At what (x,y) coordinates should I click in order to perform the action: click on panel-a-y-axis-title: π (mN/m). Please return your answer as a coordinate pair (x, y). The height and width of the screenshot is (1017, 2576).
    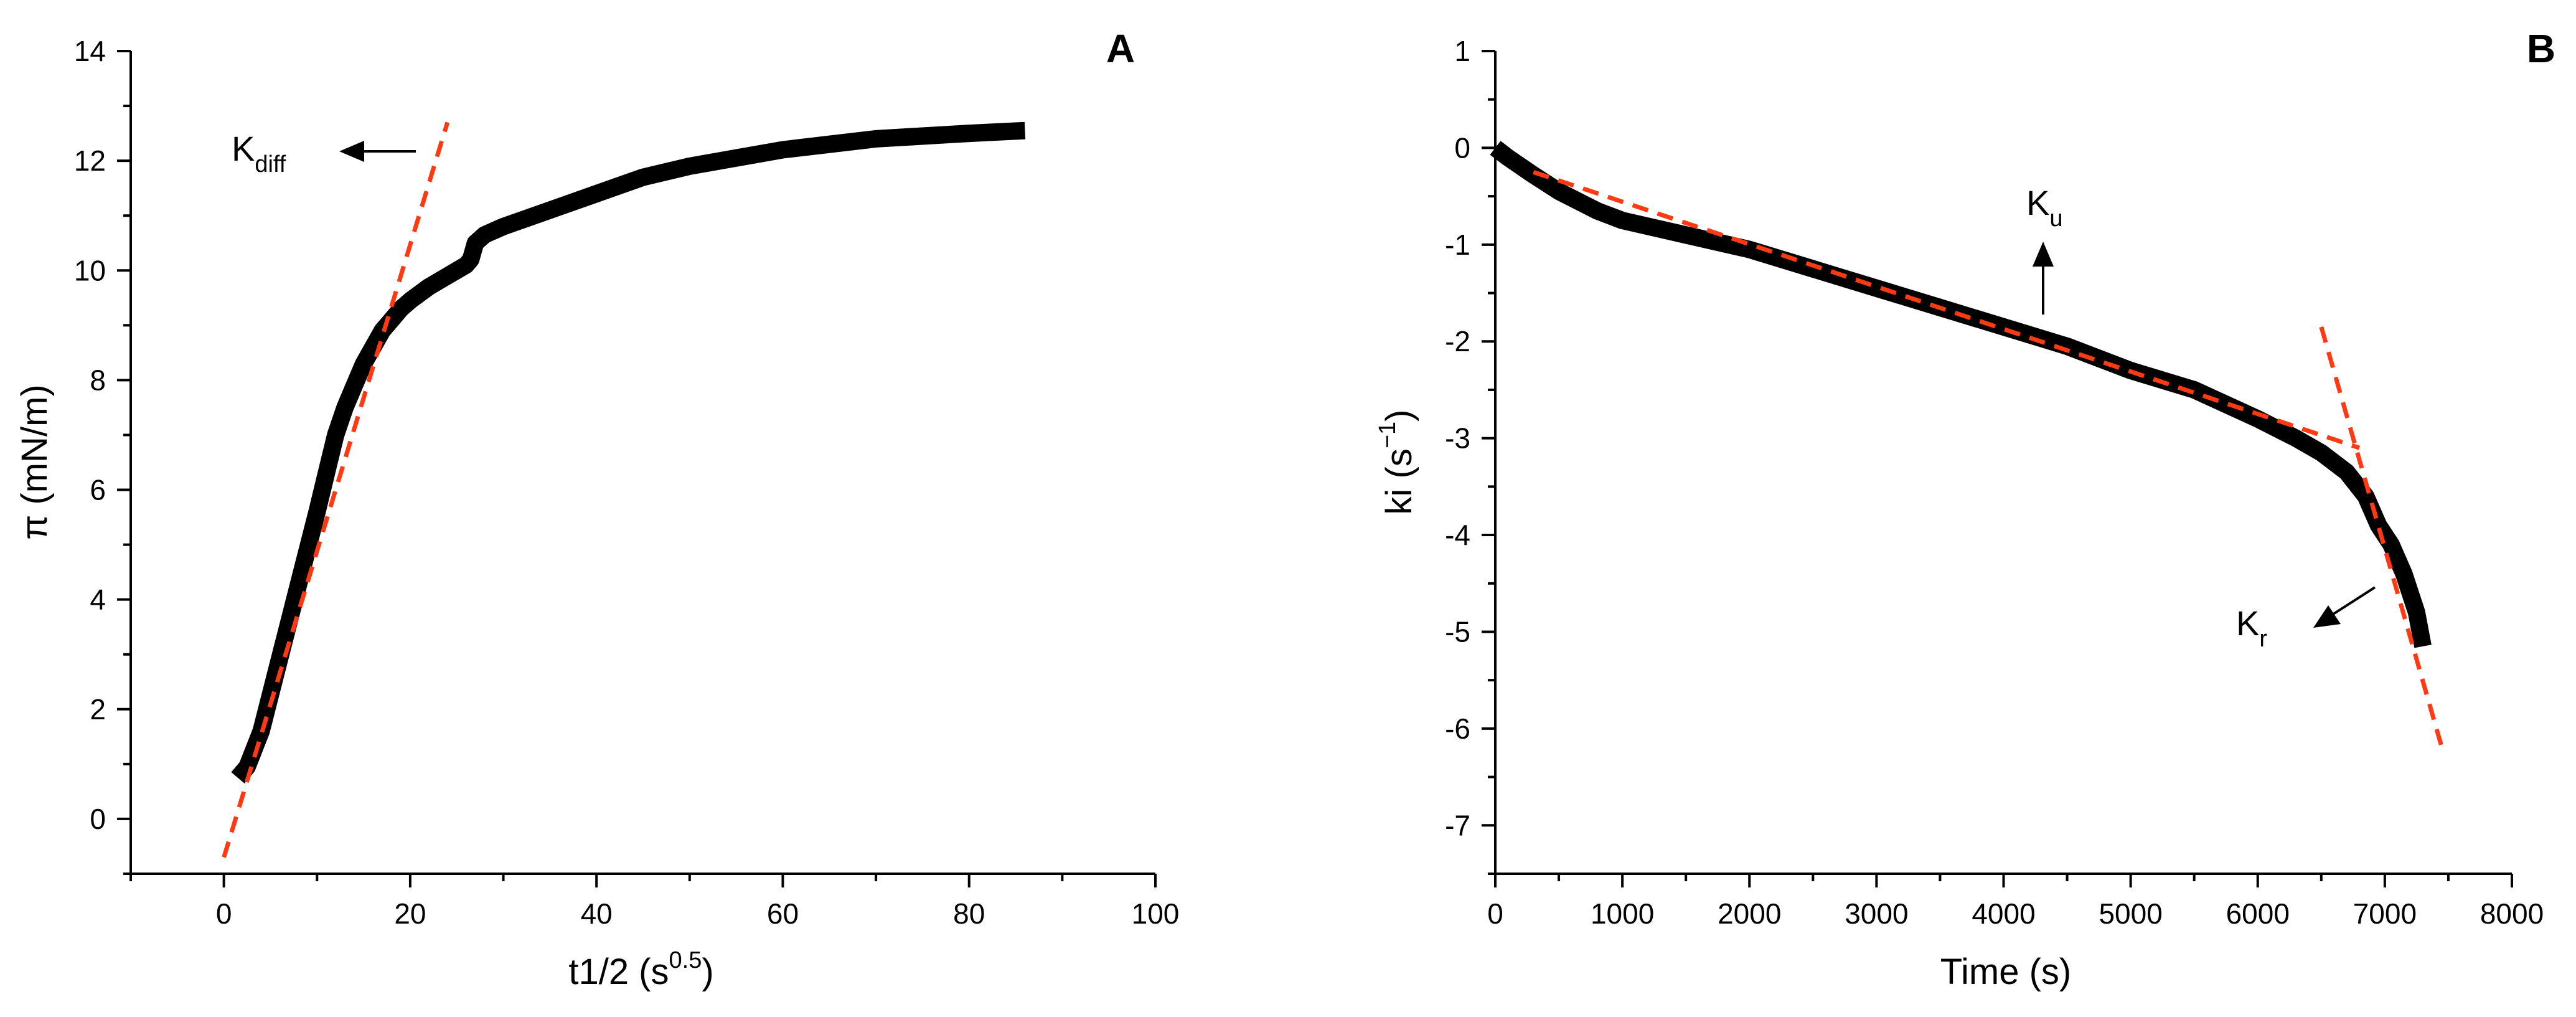
    Looking at the image, I should click on (34, 461).